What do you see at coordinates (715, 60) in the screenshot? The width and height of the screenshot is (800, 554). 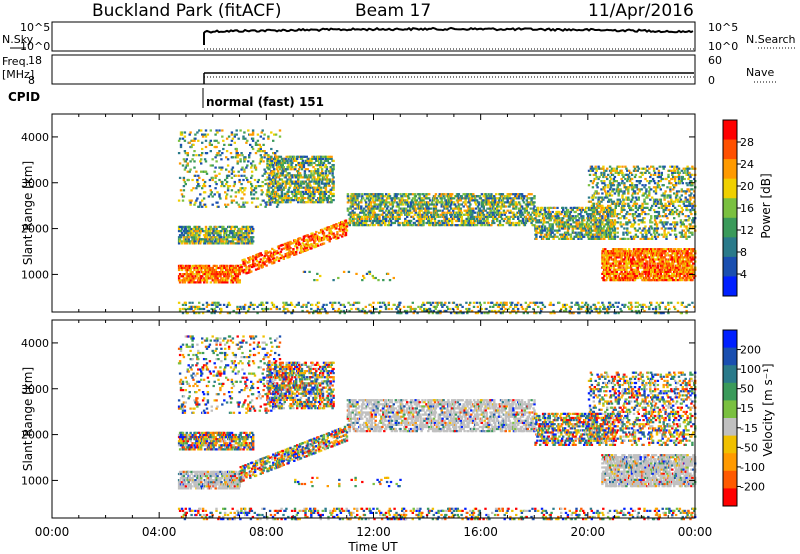 I see `nave-hi-tick: 60` at bounding box center [715, 60].